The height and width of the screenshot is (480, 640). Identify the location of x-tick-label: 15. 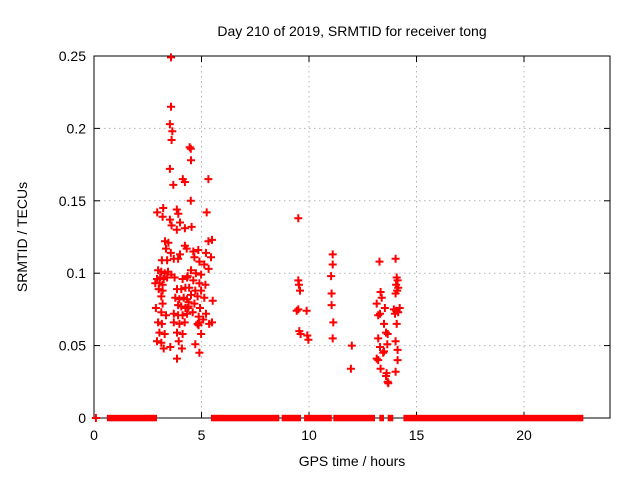
(417, 435).